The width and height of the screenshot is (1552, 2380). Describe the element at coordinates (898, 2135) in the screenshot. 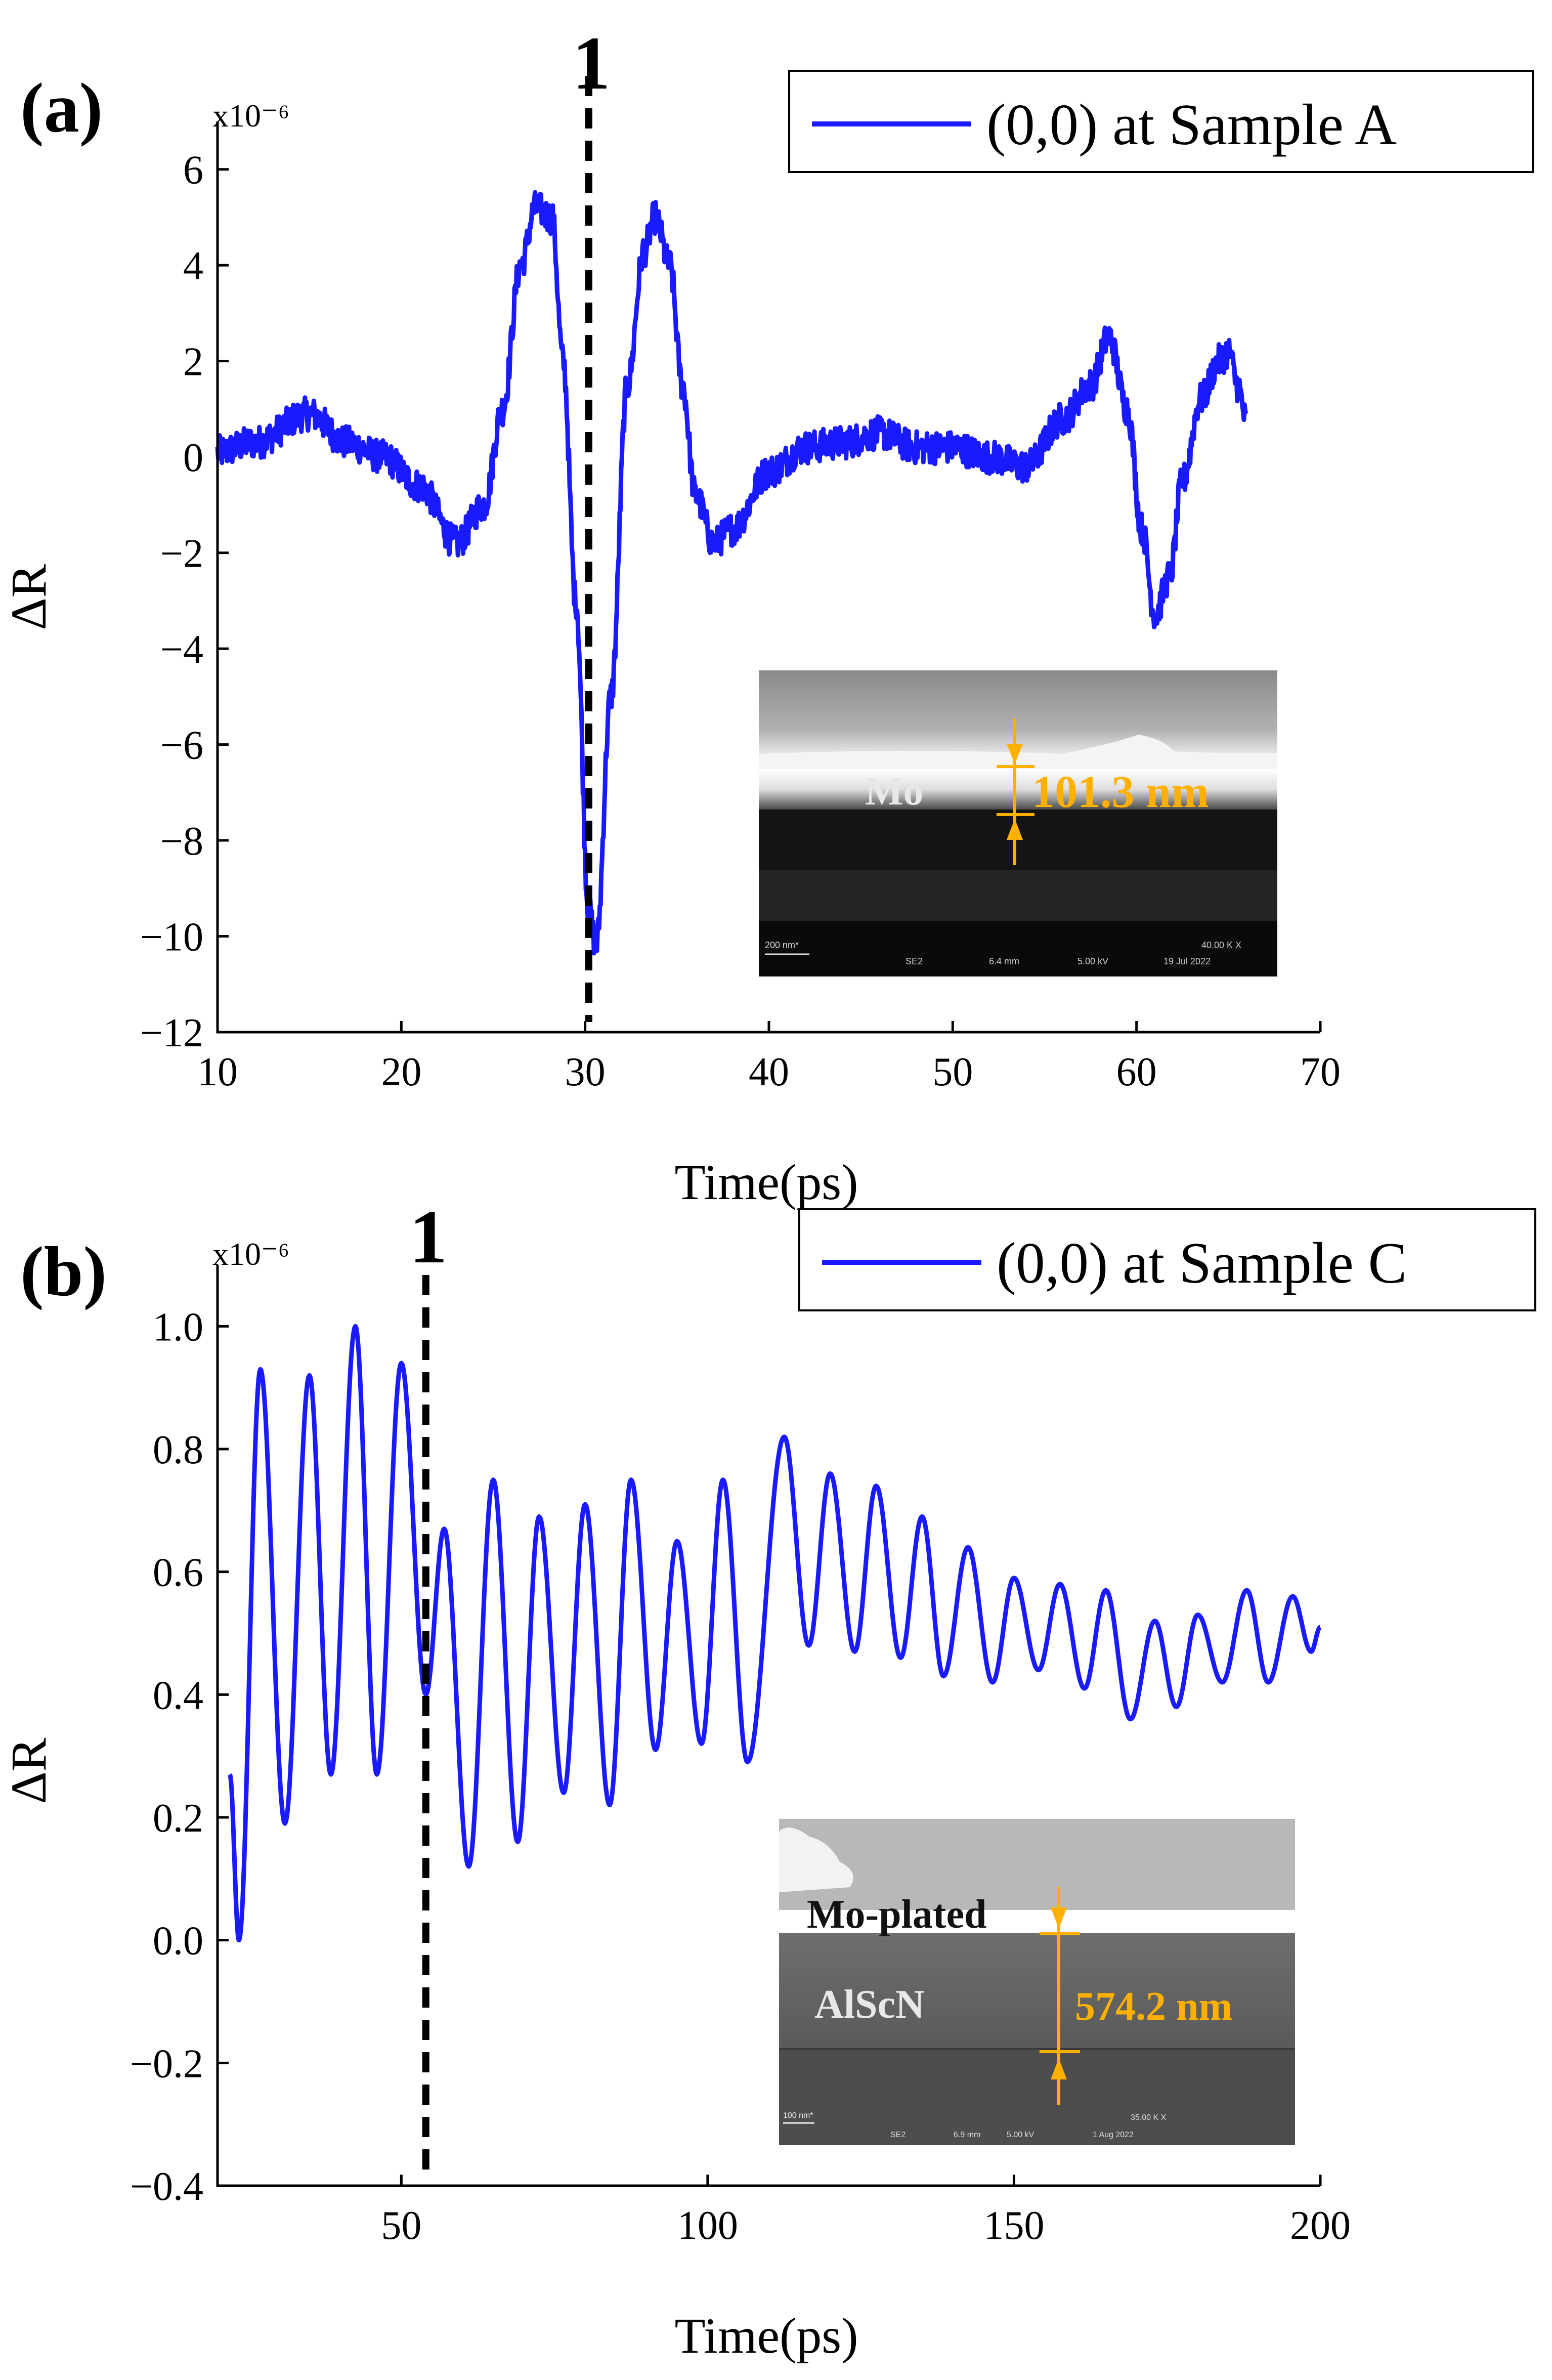

I see `panel-b-inset-detector: SE2` at that location.